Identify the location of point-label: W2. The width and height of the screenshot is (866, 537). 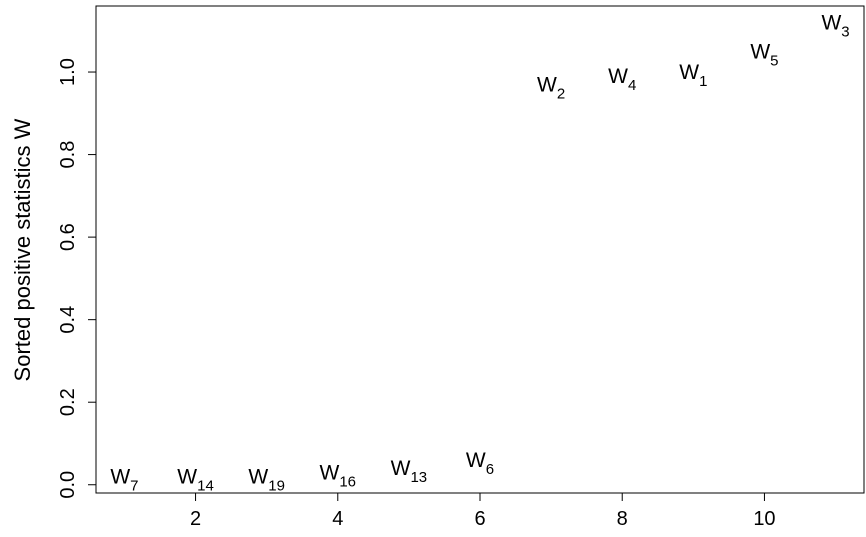
(551, 87).